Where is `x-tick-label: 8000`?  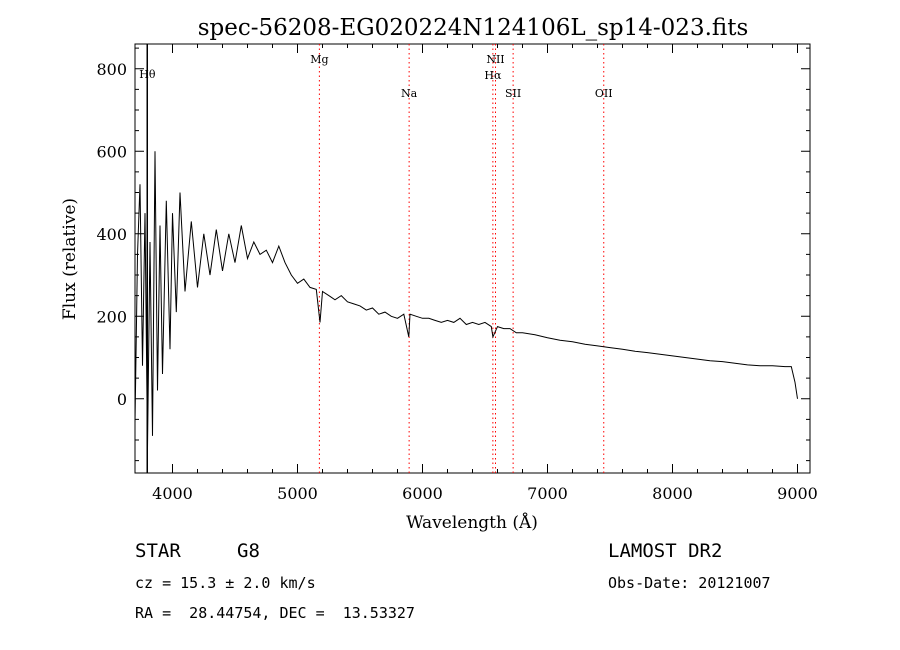
x-tick-label: 8000 is located at coordinates (672, 493).